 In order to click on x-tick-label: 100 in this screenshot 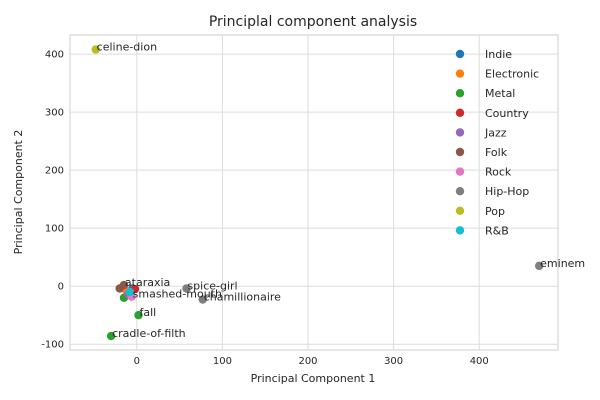, I will do `click(222, 361)`.